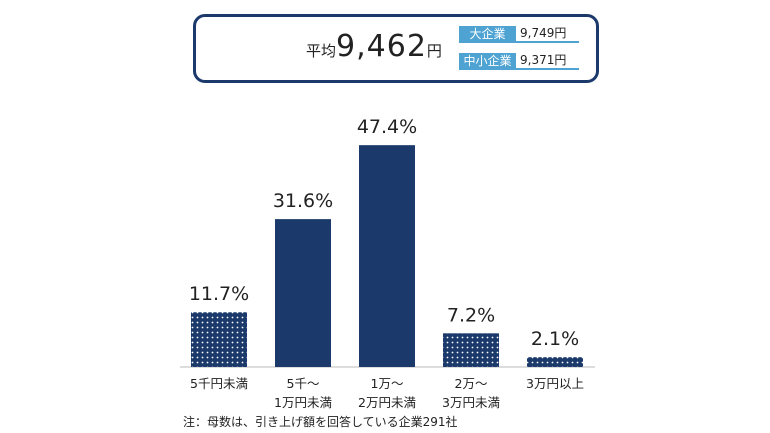  Describe the element at coordinates (547, 34) in the screenshot. I see `large-company-value: 9,749円` at that location.